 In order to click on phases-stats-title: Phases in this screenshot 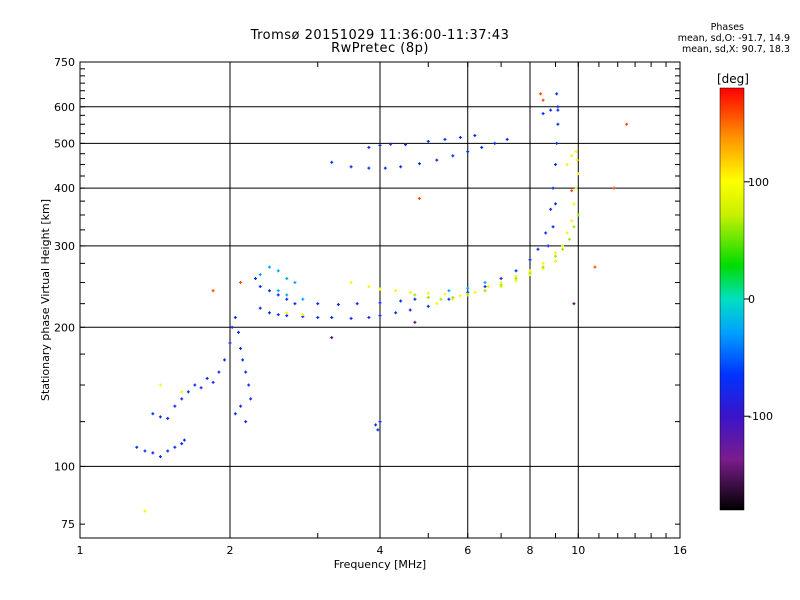, I will do `click(727, 27)`.